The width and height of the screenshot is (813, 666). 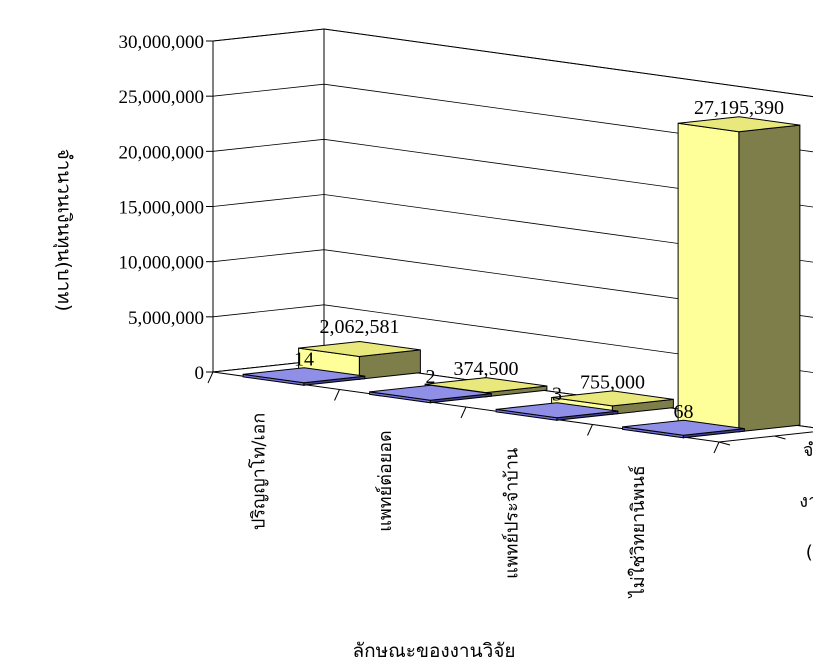 What do you see at coordinates (258, 471) in the screenshot?
I see `category-label: ปริญญาโท/เอก` at bounding box center [258, 471].